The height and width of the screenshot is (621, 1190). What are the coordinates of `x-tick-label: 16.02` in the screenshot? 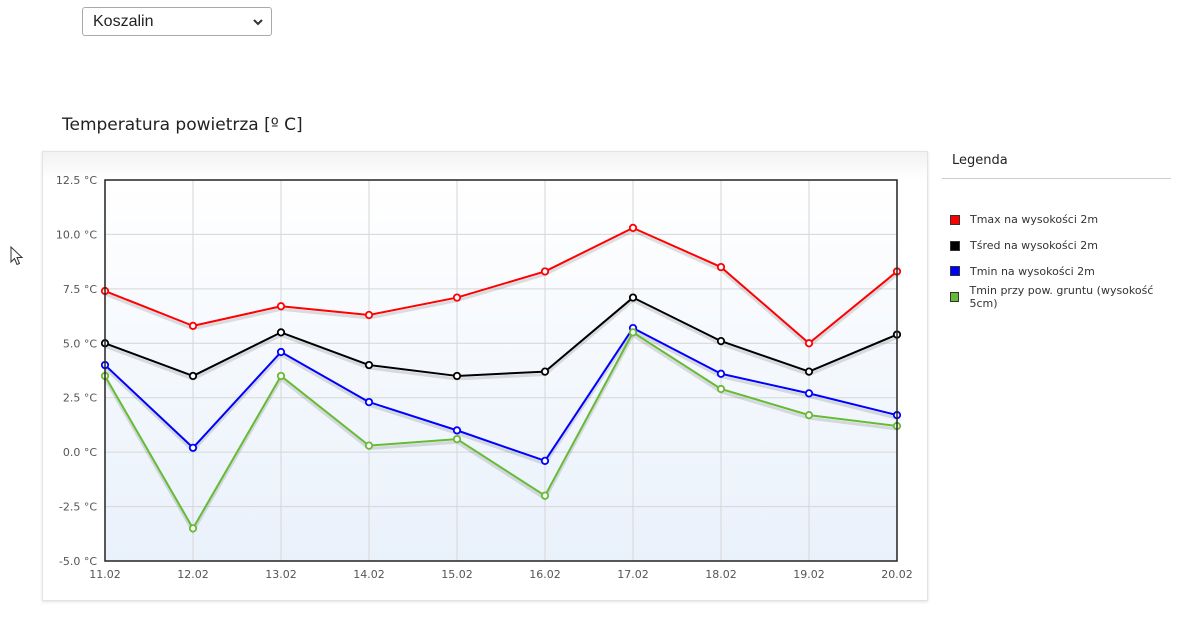 It's located at (545, 574).